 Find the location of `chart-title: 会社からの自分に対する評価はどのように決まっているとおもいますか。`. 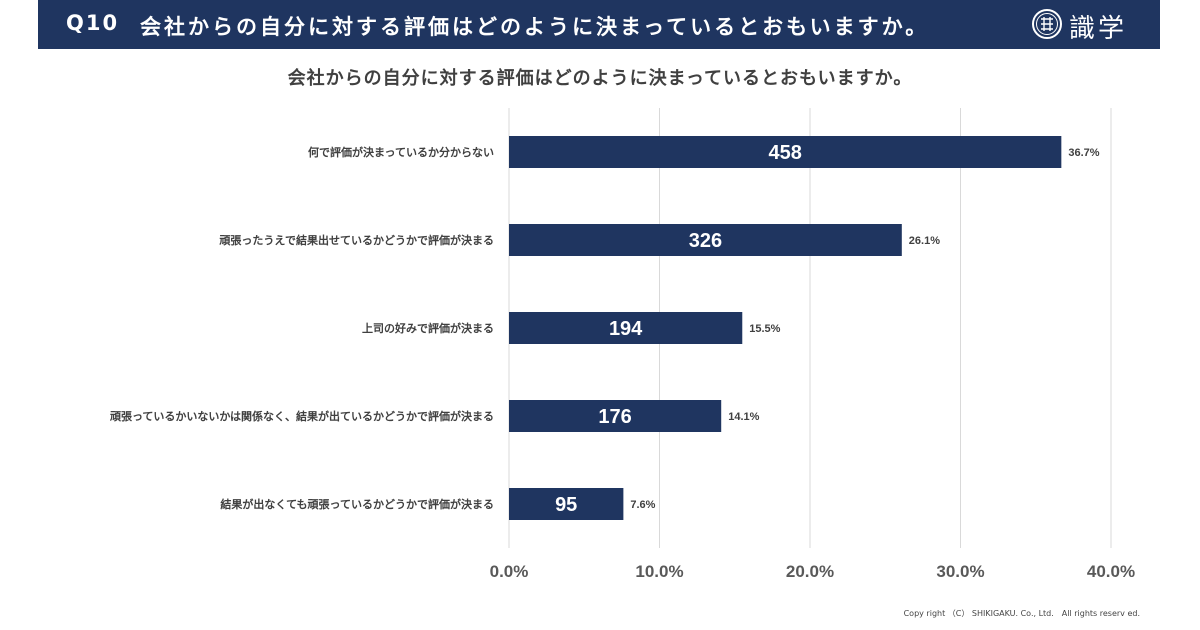

chart-title: 会社からの自分に対する評価はどのように決まっているとおもいますか。 is located at coordinates (600, 78).